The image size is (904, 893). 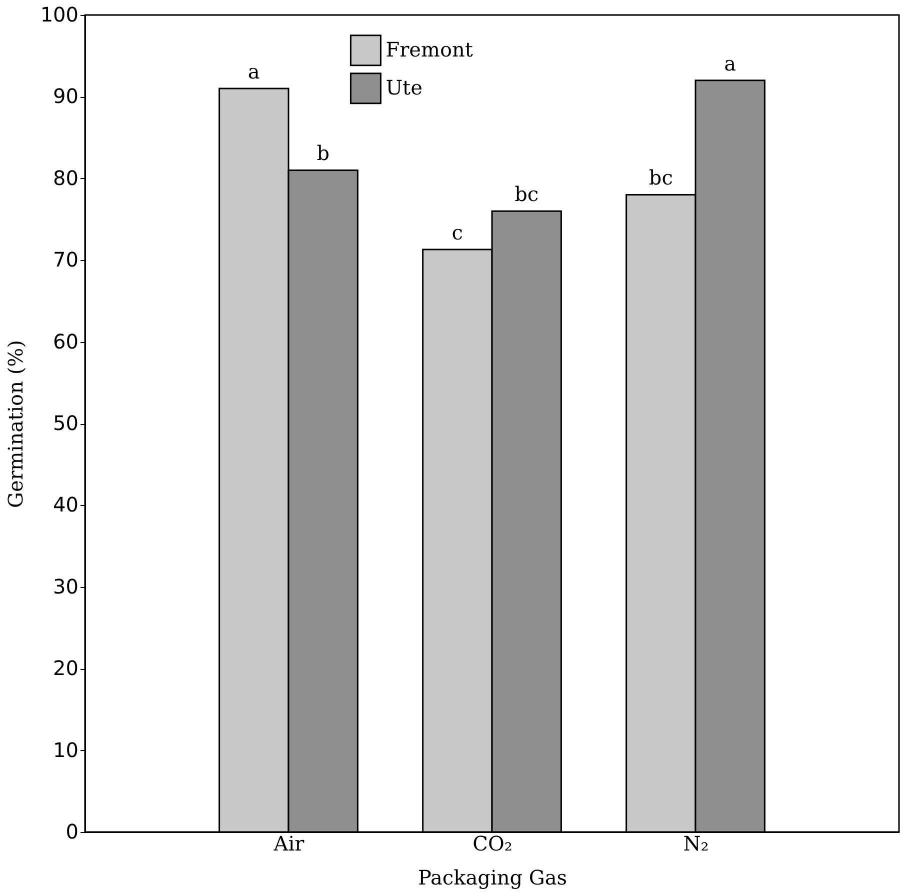 What do you see at coordinates (65, 504) in the screenshot?
I see `y-tick-label: 40` at bounding box center [65, 504].